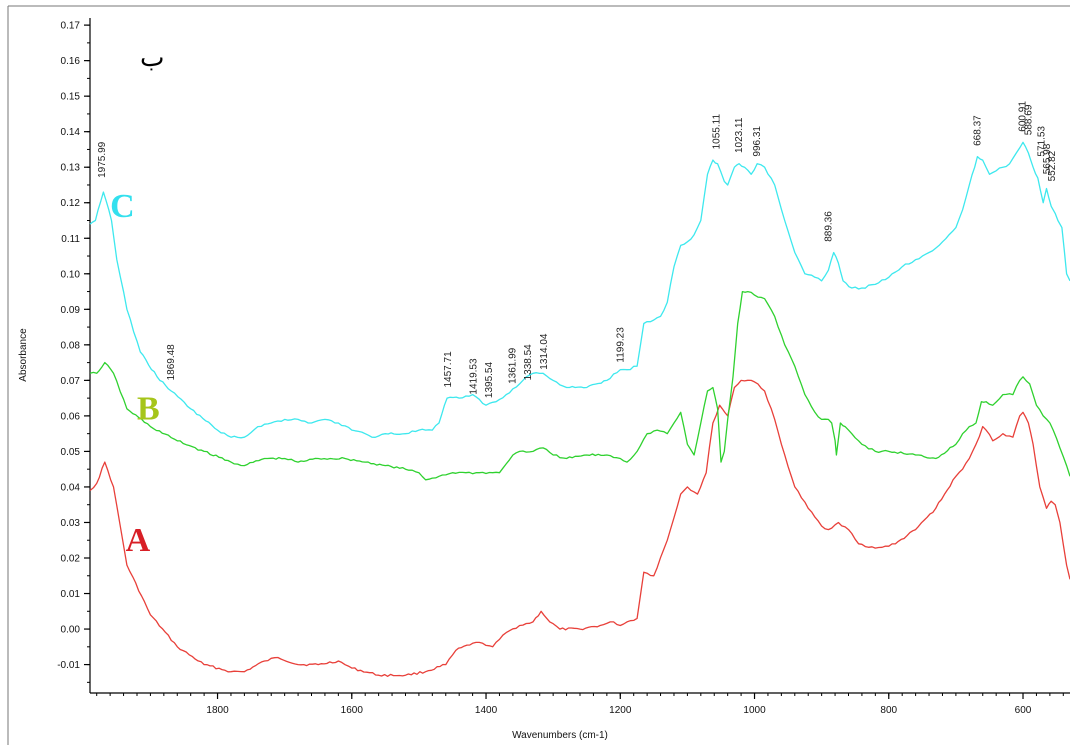 Image resolution: width=1070 pixels, height=745 pixels. What do you see at coordinates (1052, 165) in the screenshot?
I see `peak-label: 552.82` at bounding box center [1052, 165].